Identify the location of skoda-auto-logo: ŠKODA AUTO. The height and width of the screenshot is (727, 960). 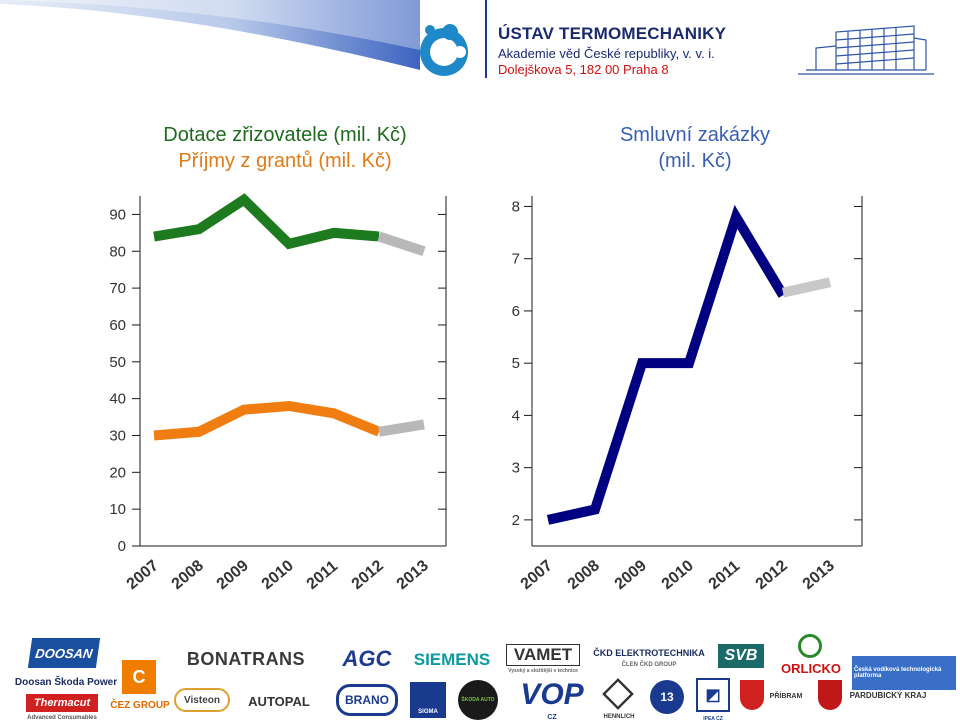
(478, 700).